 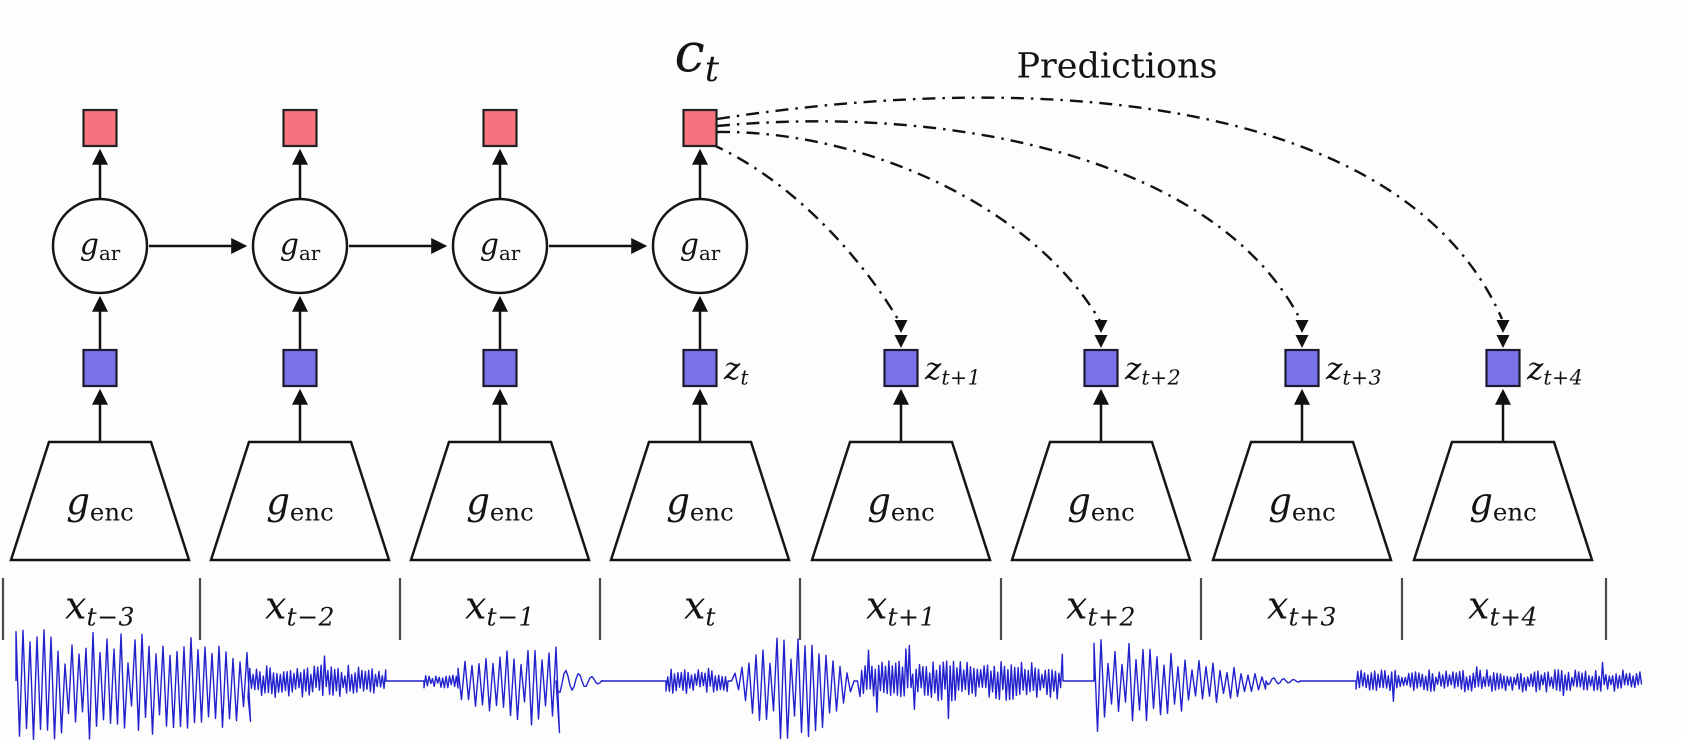 I want to click on latent-label: zt+3, so click(x=1354, y=370).